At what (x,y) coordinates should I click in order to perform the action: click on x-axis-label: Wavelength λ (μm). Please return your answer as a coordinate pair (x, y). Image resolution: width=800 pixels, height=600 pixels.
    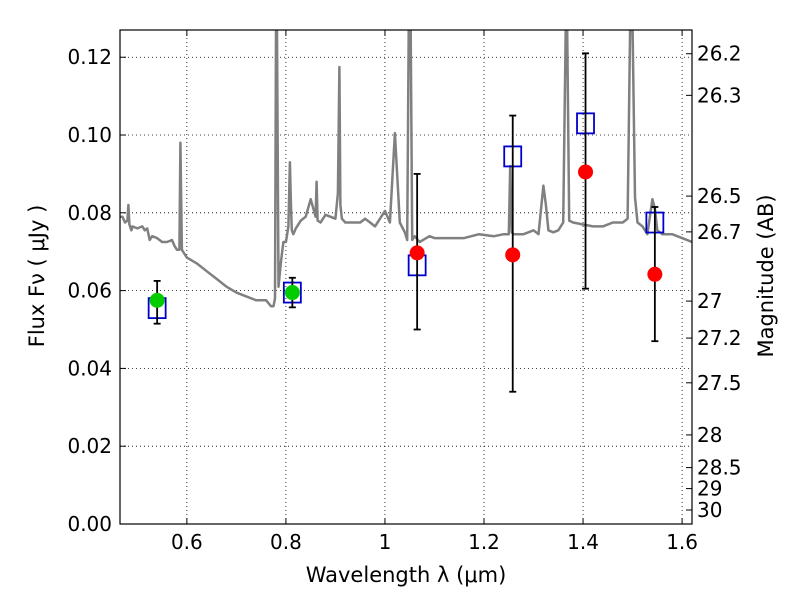
    Looking at the image, I should click on (406, 575).